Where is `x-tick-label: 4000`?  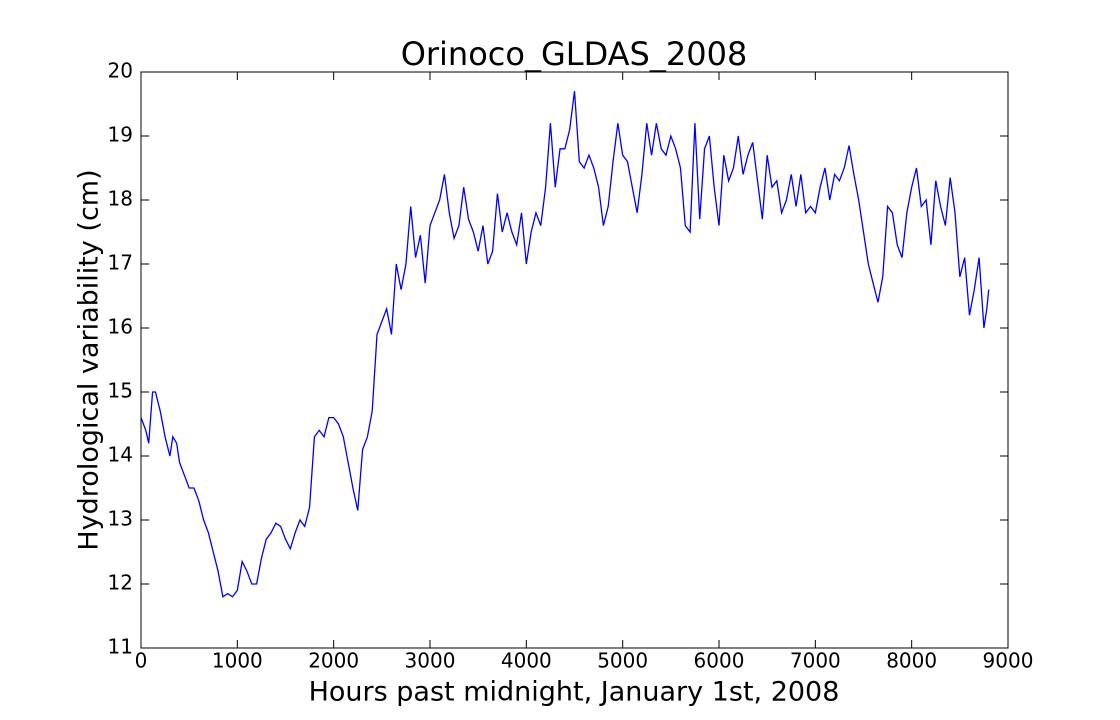 x-tick-label: 4000 is located at coordinates (526, 661).